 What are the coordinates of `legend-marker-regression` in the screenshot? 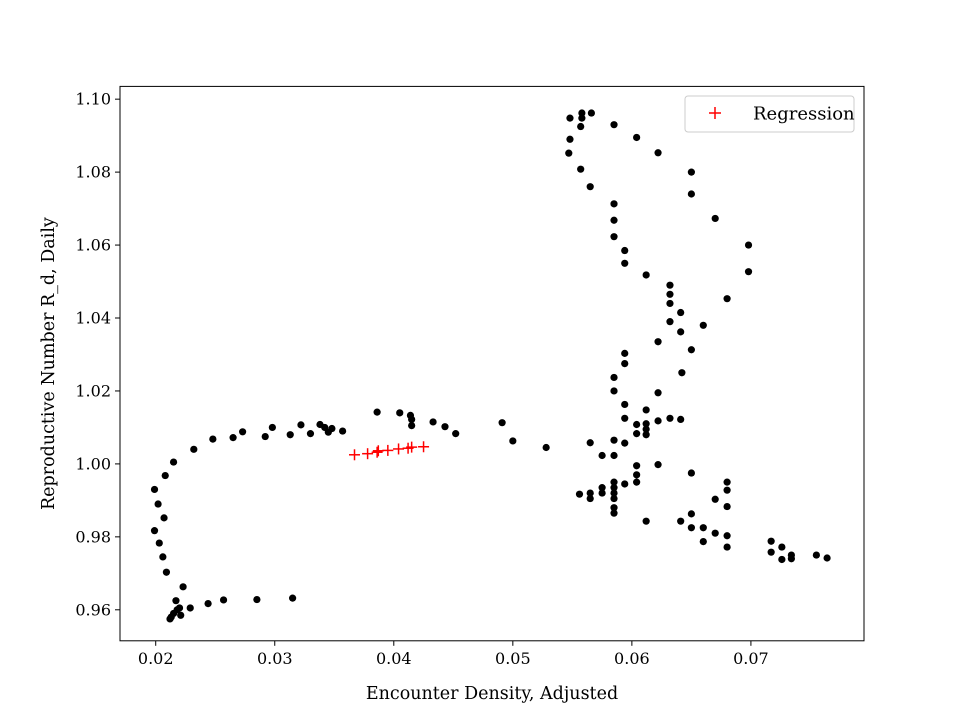 It's located at (715, 113).